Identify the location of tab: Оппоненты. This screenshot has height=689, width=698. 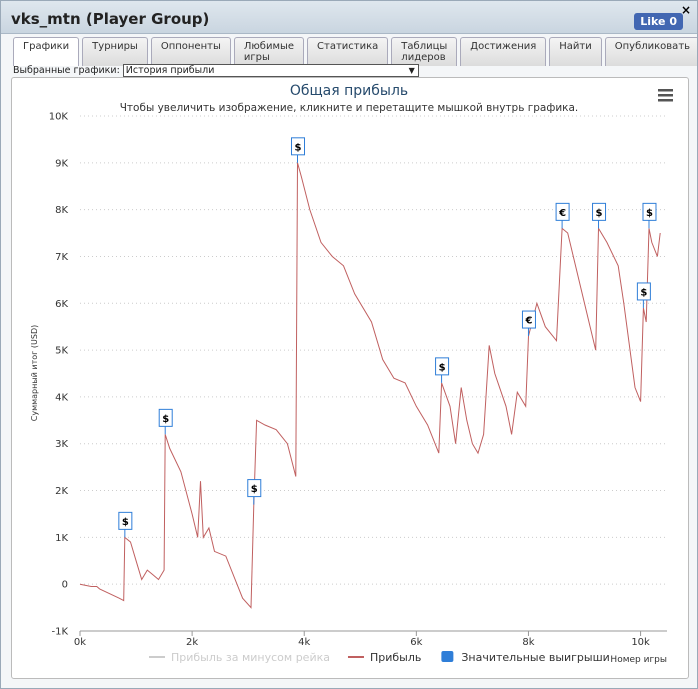
(190, 51).